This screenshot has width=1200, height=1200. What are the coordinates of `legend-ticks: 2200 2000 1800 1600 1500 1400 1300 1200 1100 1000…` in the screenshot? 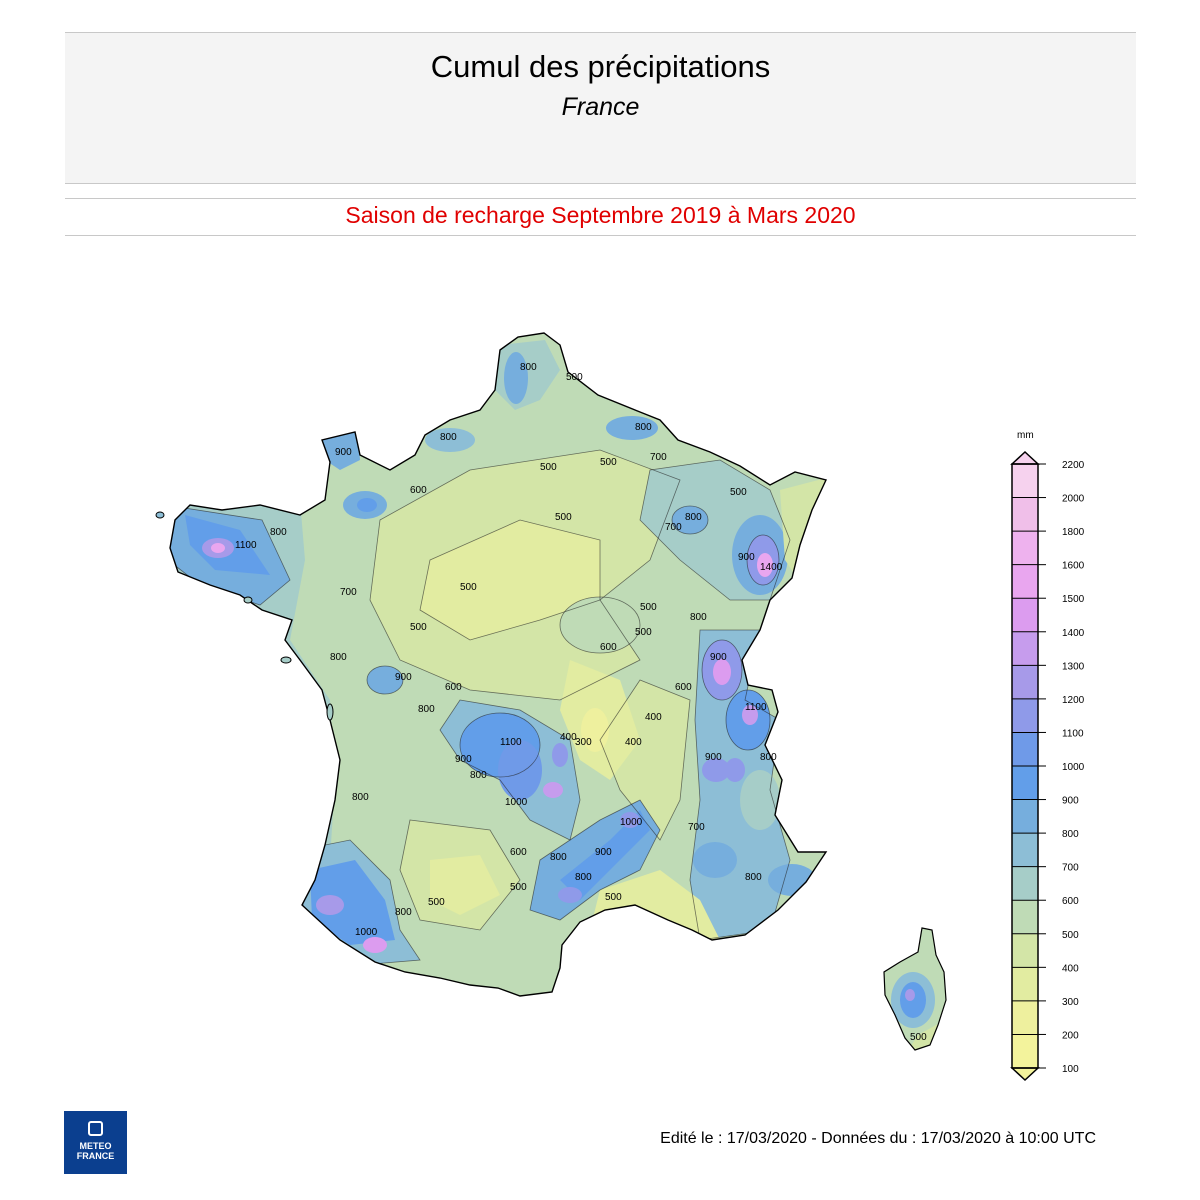 It's located at (1048, 767).